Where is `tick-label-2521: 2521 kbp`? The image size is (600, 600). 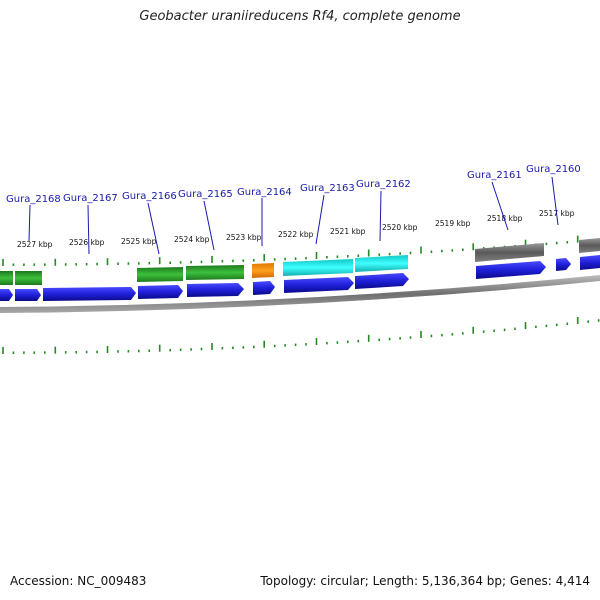
tick-label-2521: 2521 kbp is located at coordinates (348, 231).